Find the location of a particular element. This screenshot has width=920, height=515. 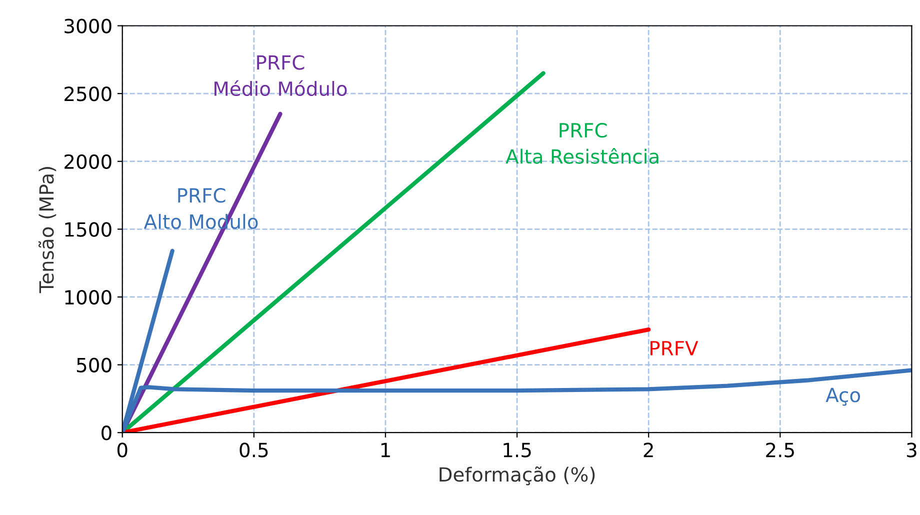

y-tick-label: 500 is located at coordinates (94, 365).